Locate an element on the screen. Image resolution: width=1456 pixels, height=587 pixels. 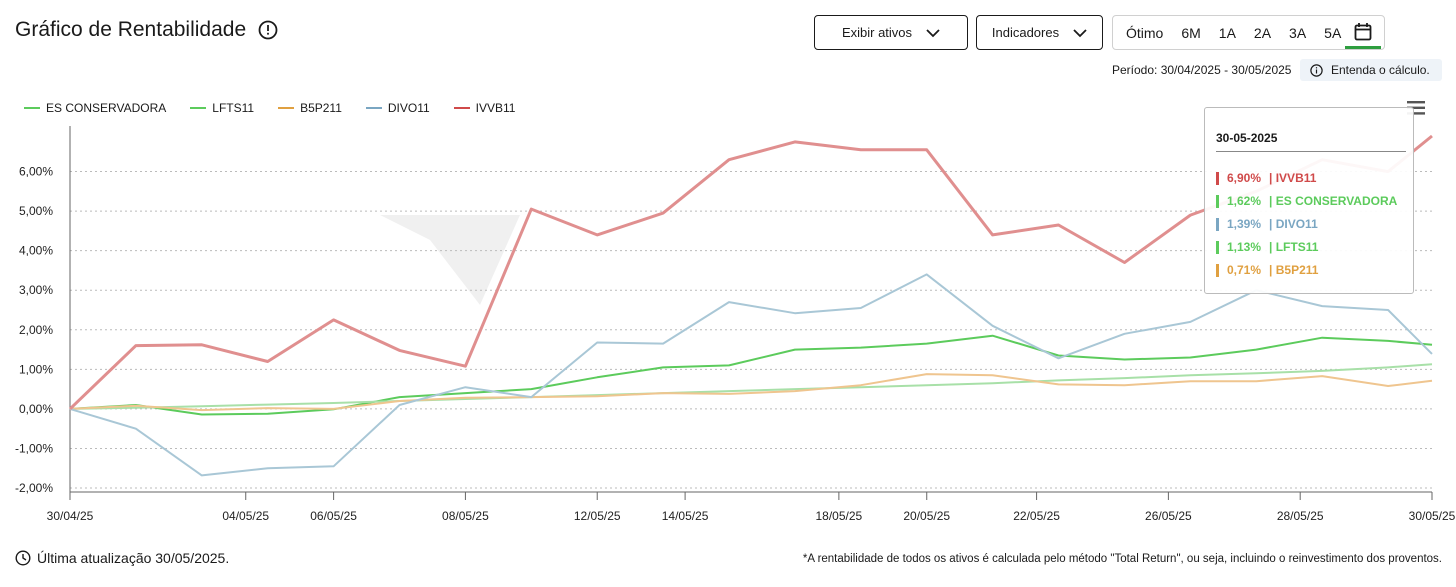
tooltip-row: 1,62% | ES CONSERVADORA is located at coordinates (1306, 201).